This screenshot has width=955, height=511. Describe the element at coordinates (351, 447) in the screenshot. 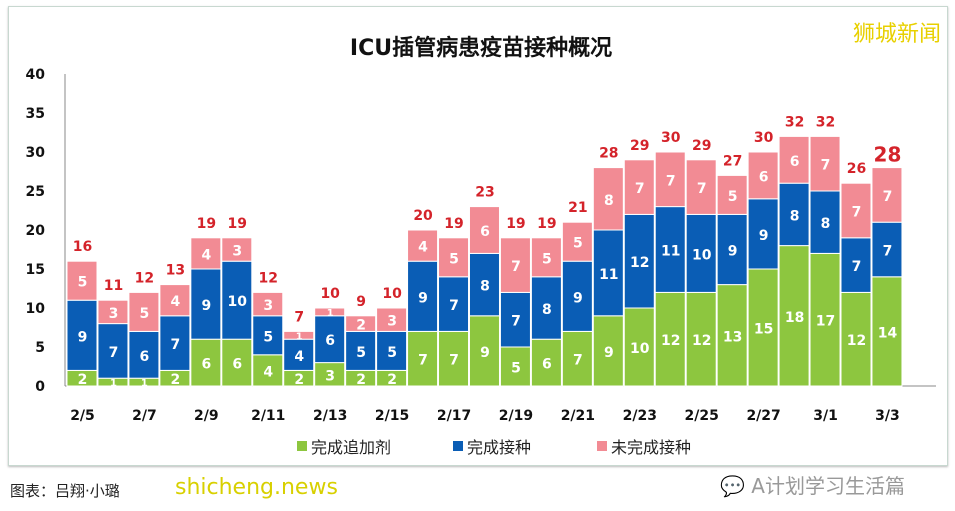

I see `legend-label: 完成追加剂` at that location.